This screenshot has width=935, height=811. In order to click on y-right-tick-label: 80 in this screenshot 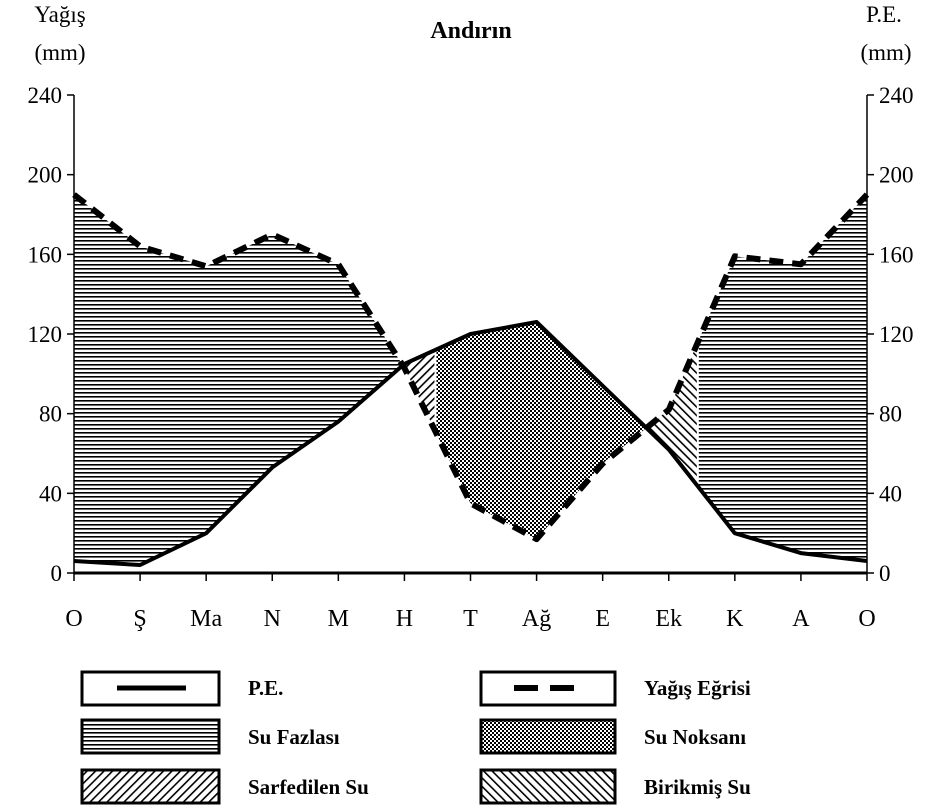, I will do `click(890, 414)`.